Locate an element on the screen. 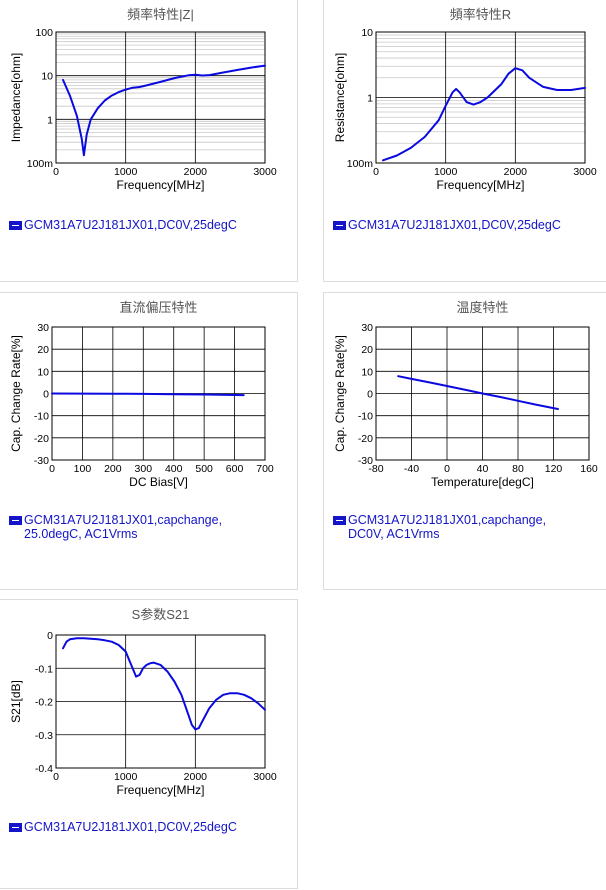 This screenshot has height=890, width=606. x-tick-label: -40 is located at coordinates (411, 469).